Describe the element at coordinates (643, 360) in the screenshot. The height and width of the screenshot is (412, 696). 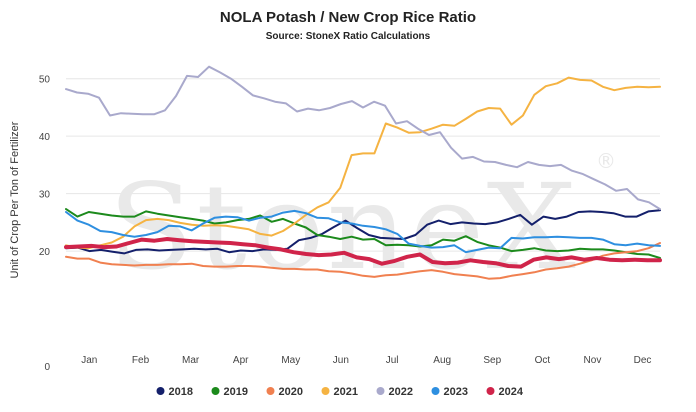
I see `x-tick-label: Dec` at that location.